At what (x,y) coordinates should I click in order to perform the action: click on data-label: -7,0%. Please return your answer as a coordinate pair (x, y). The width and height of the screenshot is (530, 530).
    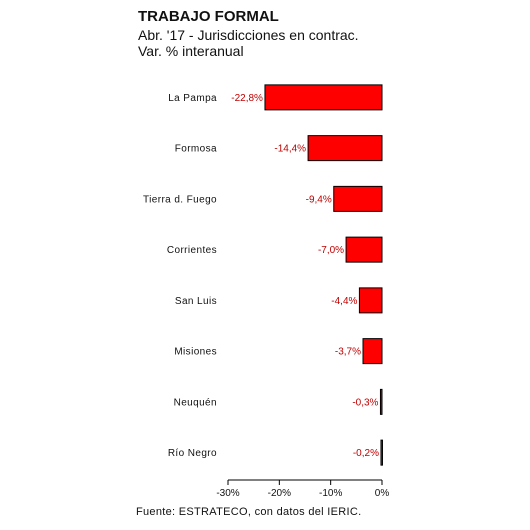
    Looking at the image, I should click on (331, 250).